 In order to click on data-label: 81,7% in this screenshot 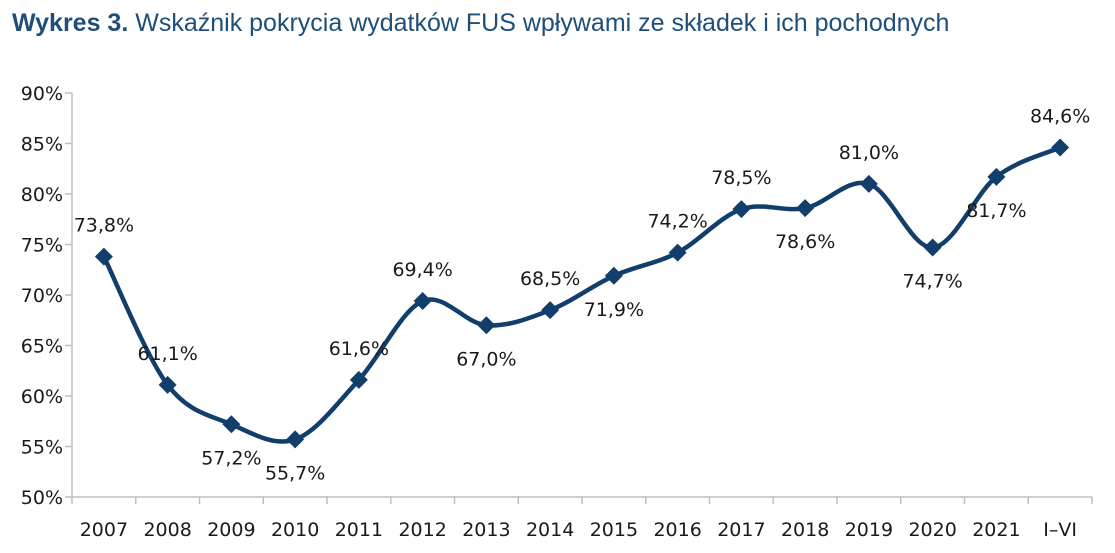, I will do `click(996, 211)`.